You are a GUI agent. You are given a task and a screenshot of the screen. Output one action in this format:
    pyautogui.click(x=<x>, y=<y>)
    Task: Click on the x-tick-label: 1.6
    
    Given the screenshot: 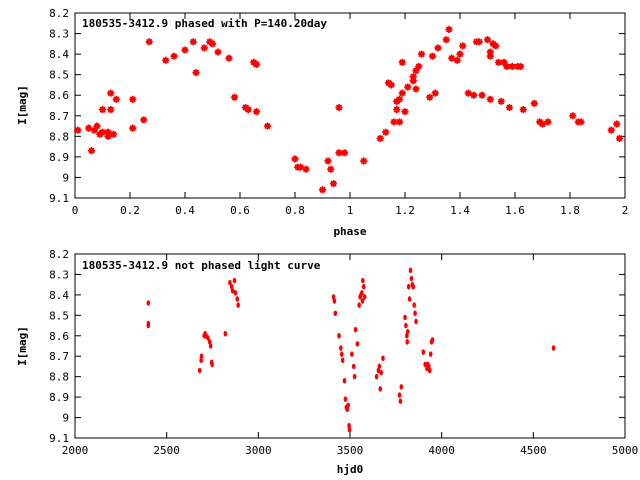 What is the action you would take?
    pyautogui.click(x=515, y=210)
    